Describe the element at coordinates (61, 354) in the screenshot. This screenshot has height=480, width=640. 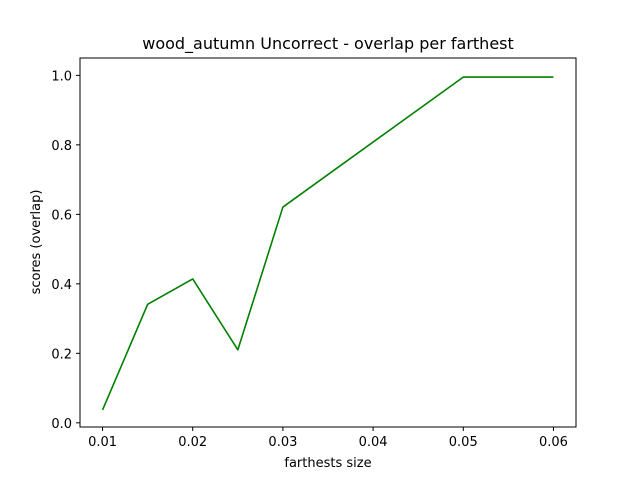
I see `y-tick-label: 0.2` at that location.